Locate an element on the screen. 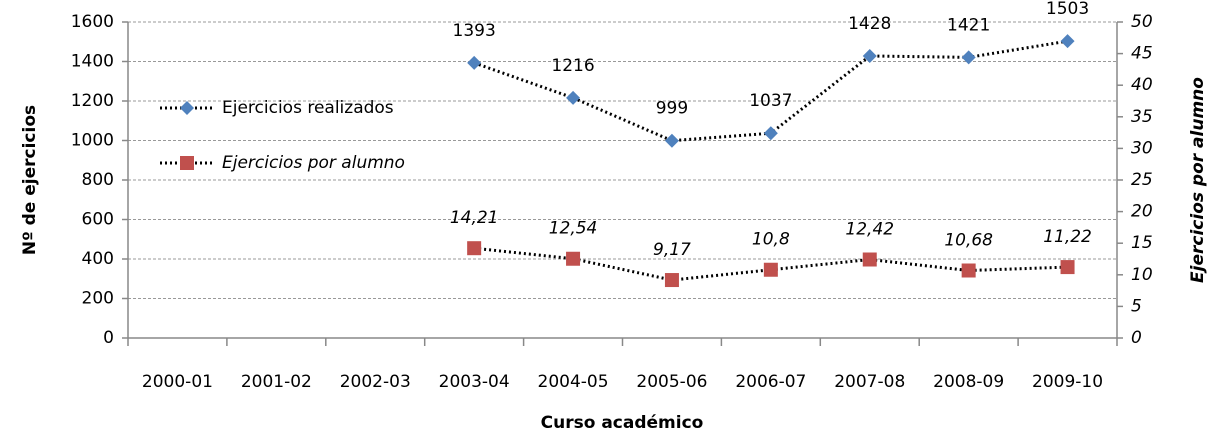 The image size is (1212, 436). data-label: 1393 is located at coordinates (474, 31).